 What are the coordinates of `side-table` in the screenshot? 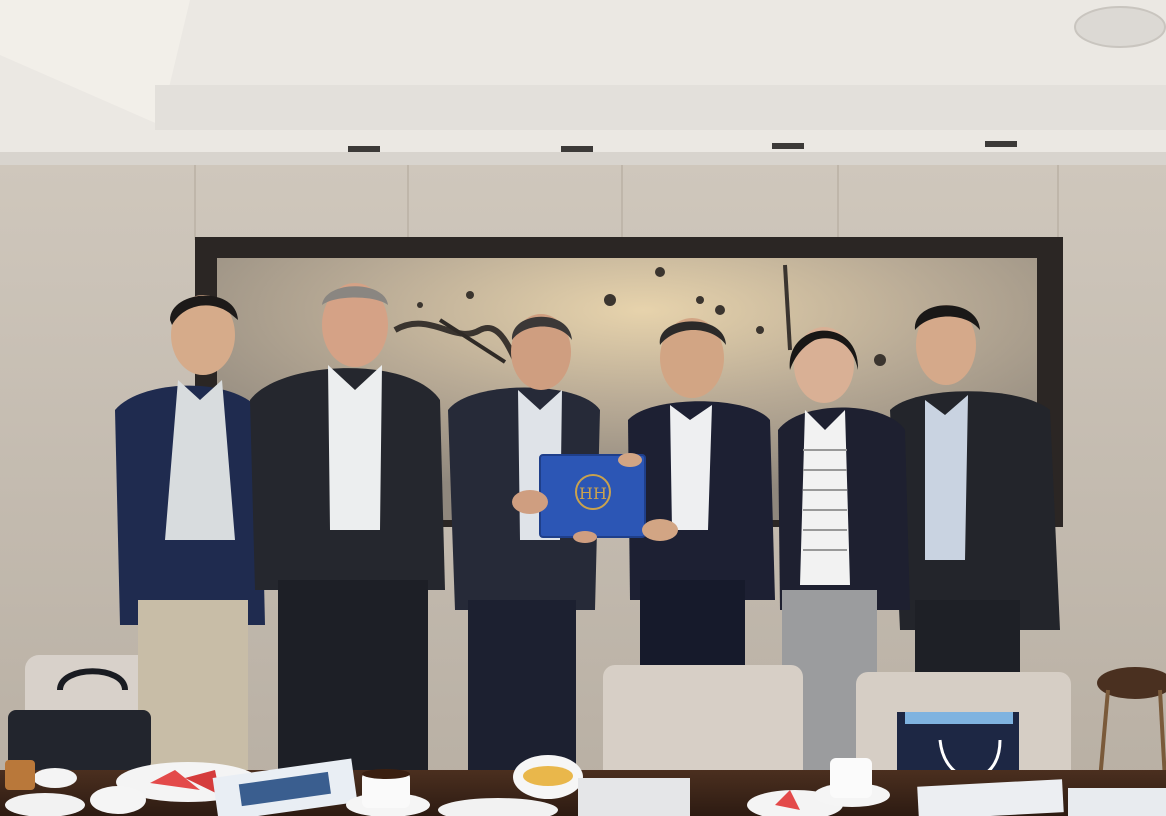 It's located at (1131, 724).